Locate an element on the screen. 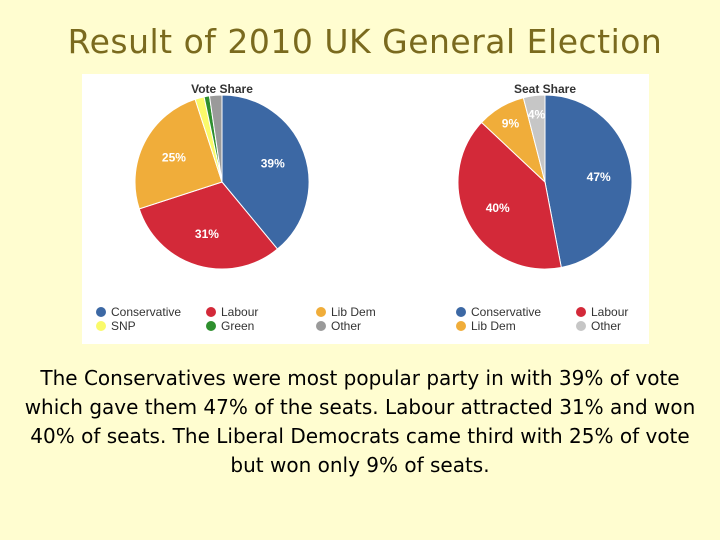  legend-label-snp: SNP is located at coordinates (123, 326).